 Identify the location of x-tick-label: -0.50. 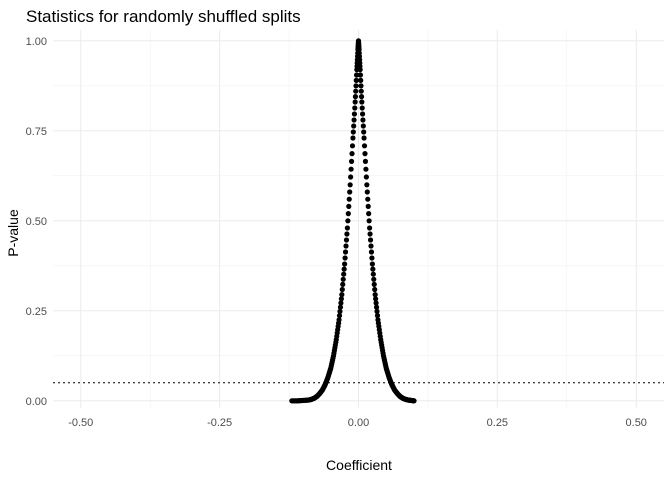
(80, 423).